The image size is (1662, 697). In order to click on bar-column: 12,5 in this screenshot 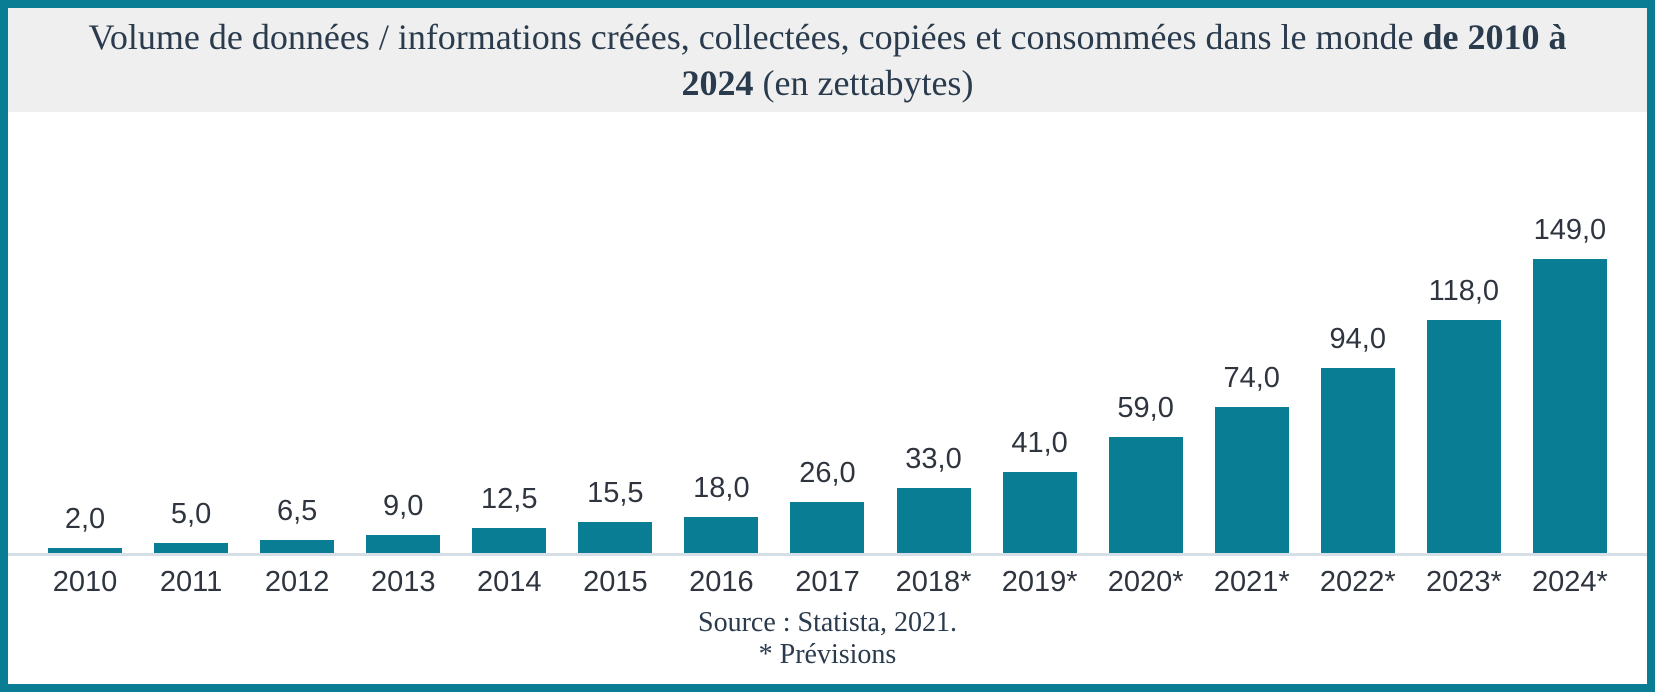, I will do `click(509, 518)`.